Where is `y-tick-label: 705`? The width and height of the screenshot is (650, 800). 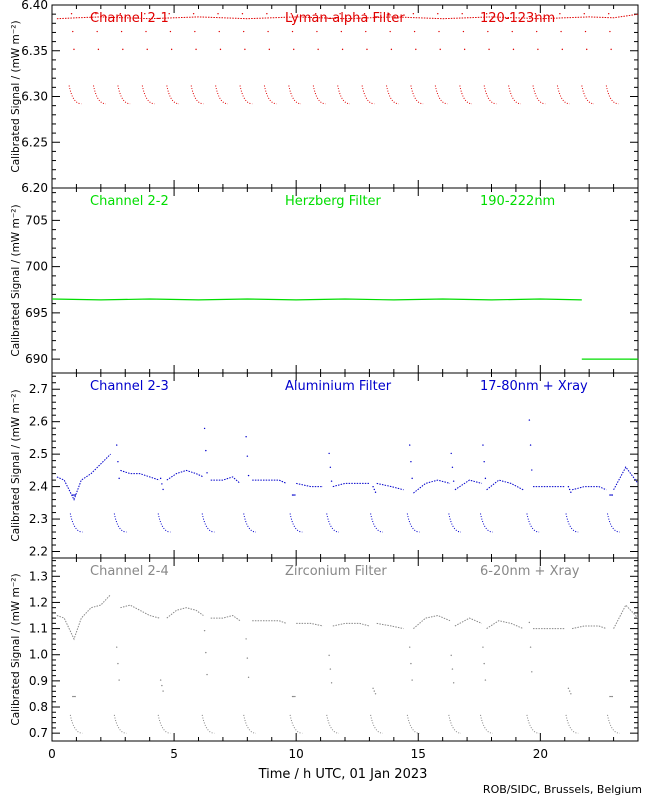 y-tick-label: 705 is located at coordinates (36, 220).